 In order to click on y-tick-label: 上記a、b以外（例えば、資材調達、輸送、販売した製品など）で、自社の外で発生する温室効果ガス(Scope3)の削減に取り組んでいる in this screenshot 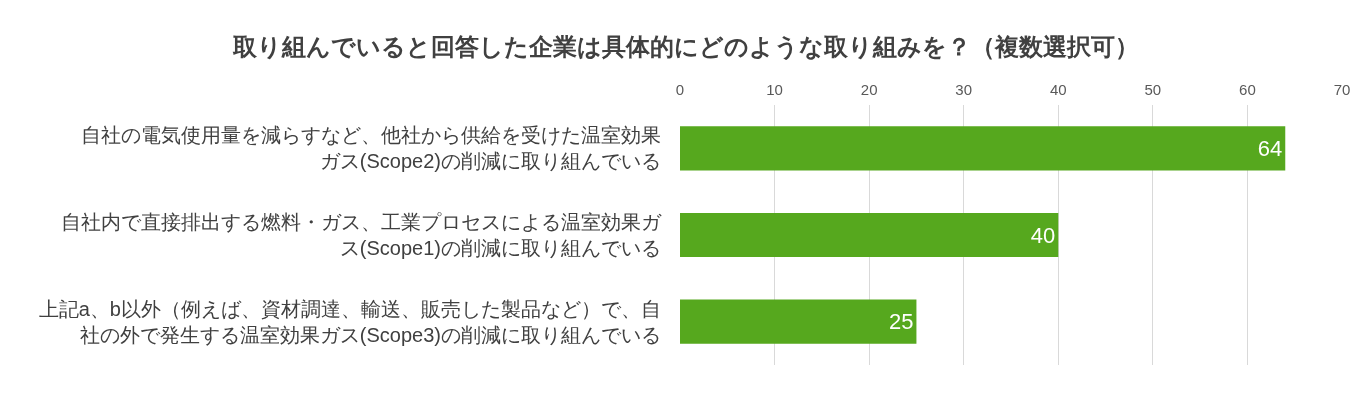, I will do `click(349, 321)`.